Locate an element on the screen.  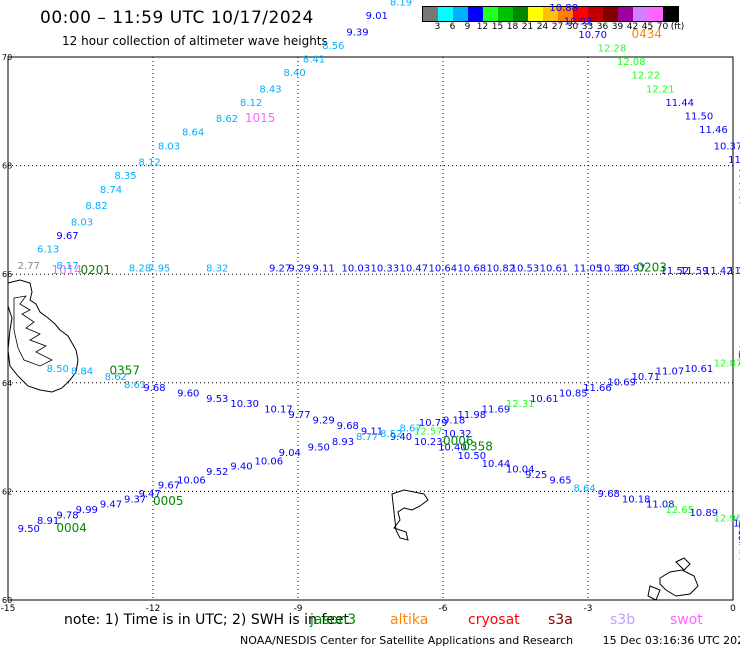
wave-height-label: 8.74 is located at coordinates (111, 190).